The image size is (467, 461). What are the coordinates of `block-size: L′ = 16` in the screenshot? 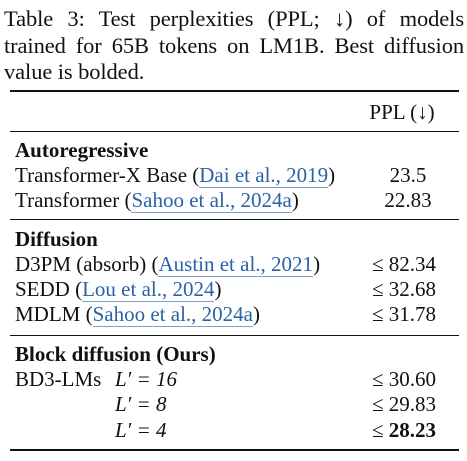 It's located at (146, 379).